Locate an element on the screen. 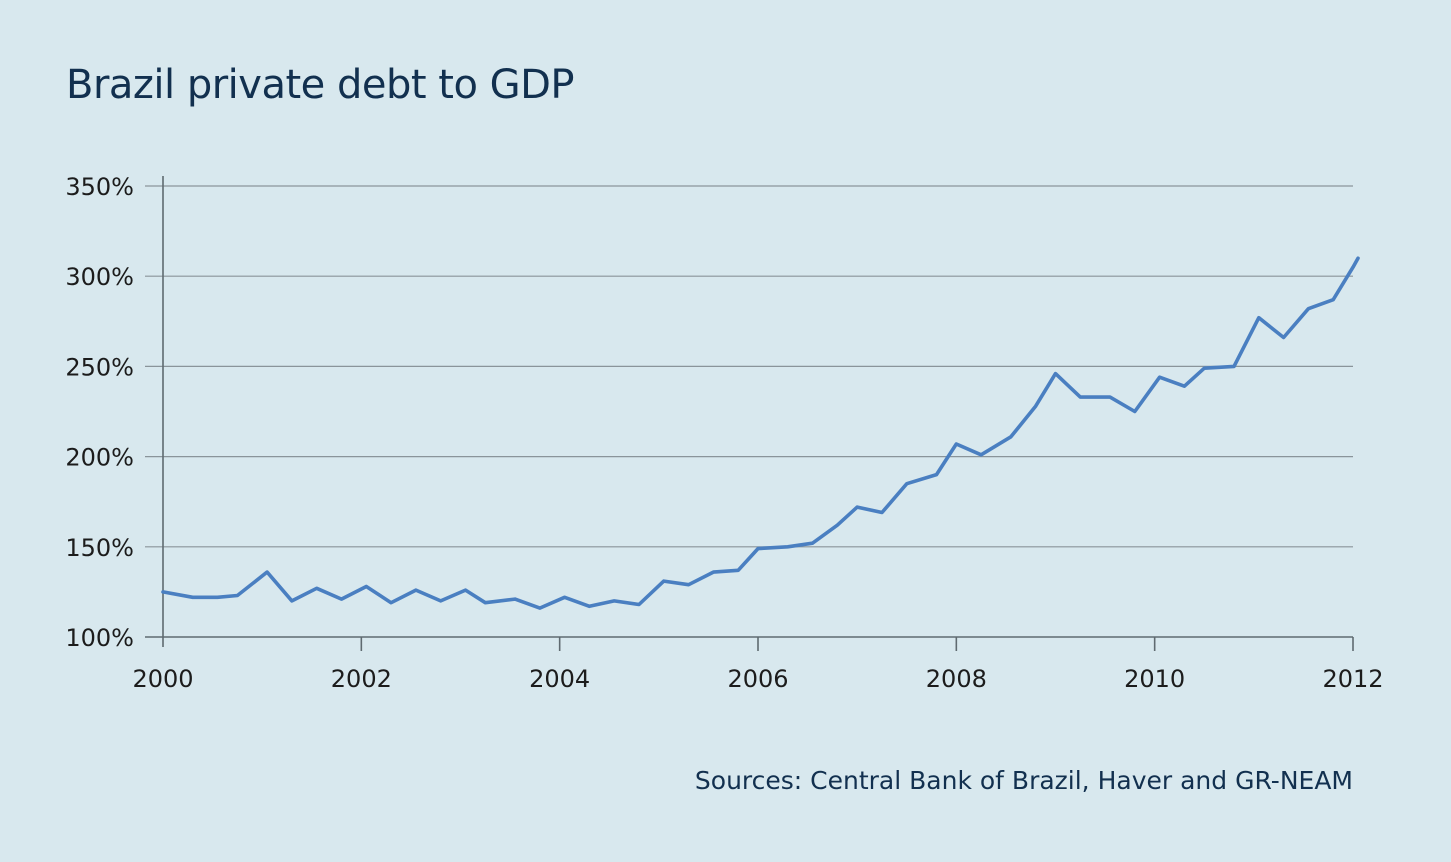  x-tick-label: 2004 is located at coordinates (559, 679).